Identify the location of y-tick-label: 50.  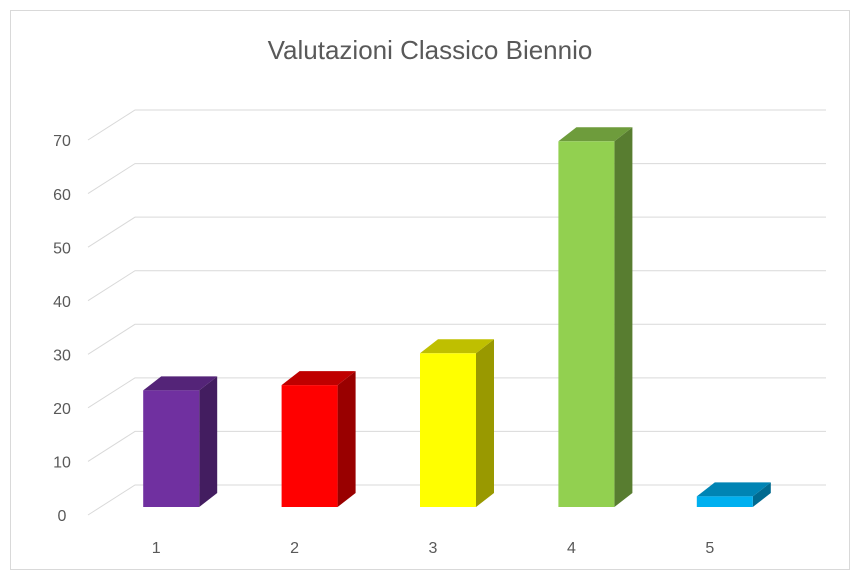
(62, 248).